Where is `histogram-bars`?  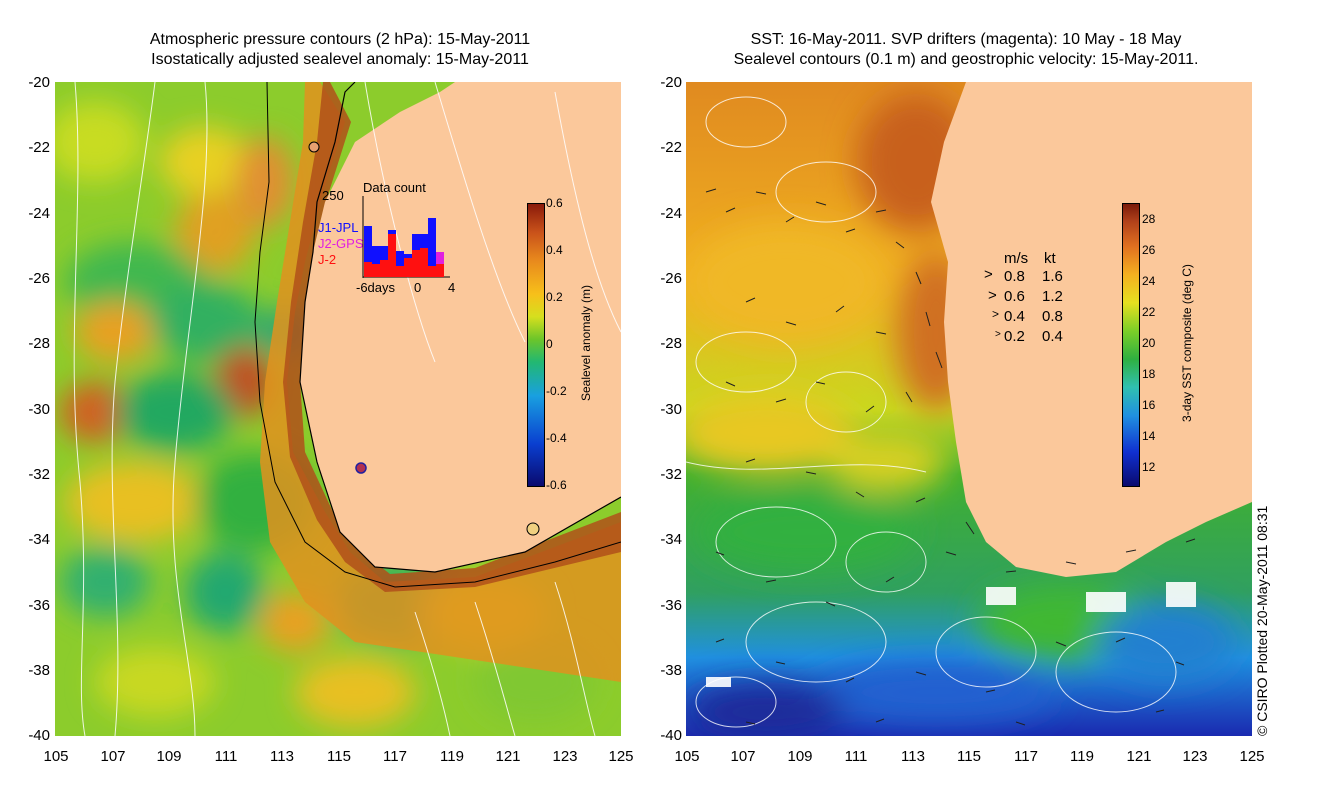 histogram-bars is located at coordinates (404, 247).